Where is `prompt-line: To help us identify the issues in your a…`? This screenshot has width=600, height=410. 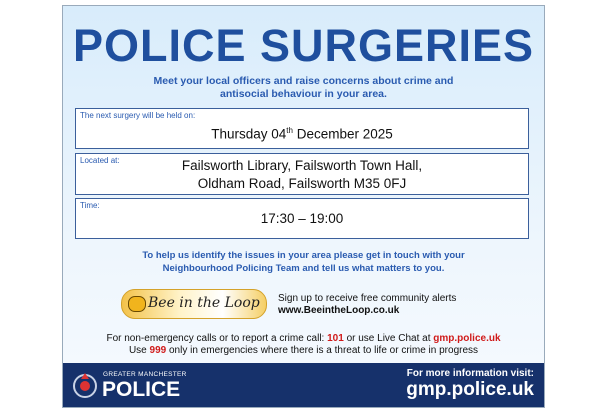
prompt-line: To help us identify the issues in your a… is located at coordinates (303, 255).